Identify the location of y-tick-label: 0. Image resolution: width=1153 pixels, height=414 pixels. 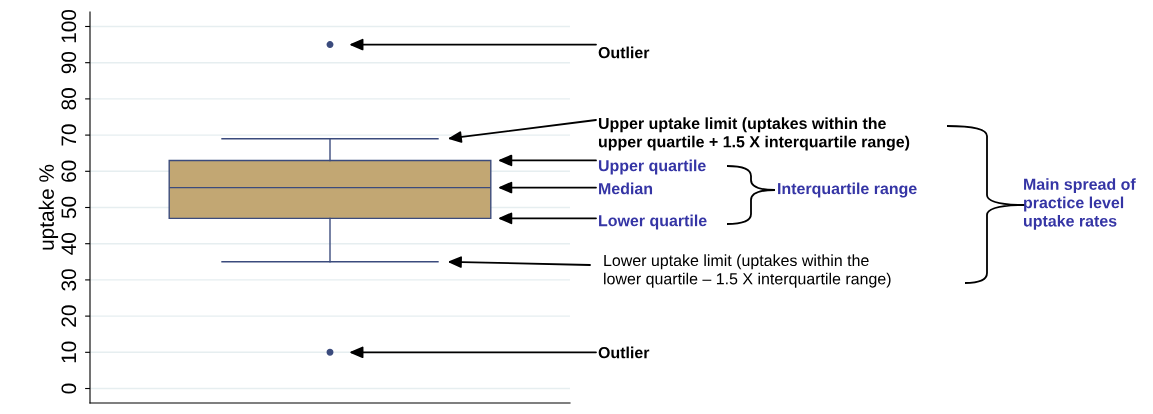
(69, 388).